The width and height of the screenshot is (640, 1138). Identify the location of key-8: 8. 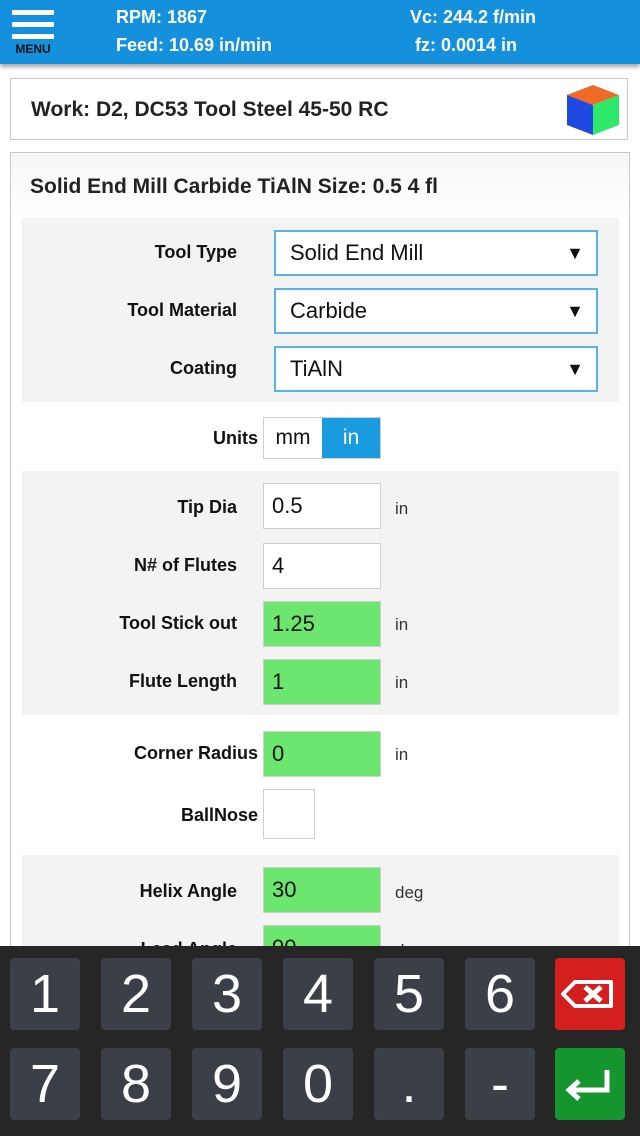
(136, 1084).